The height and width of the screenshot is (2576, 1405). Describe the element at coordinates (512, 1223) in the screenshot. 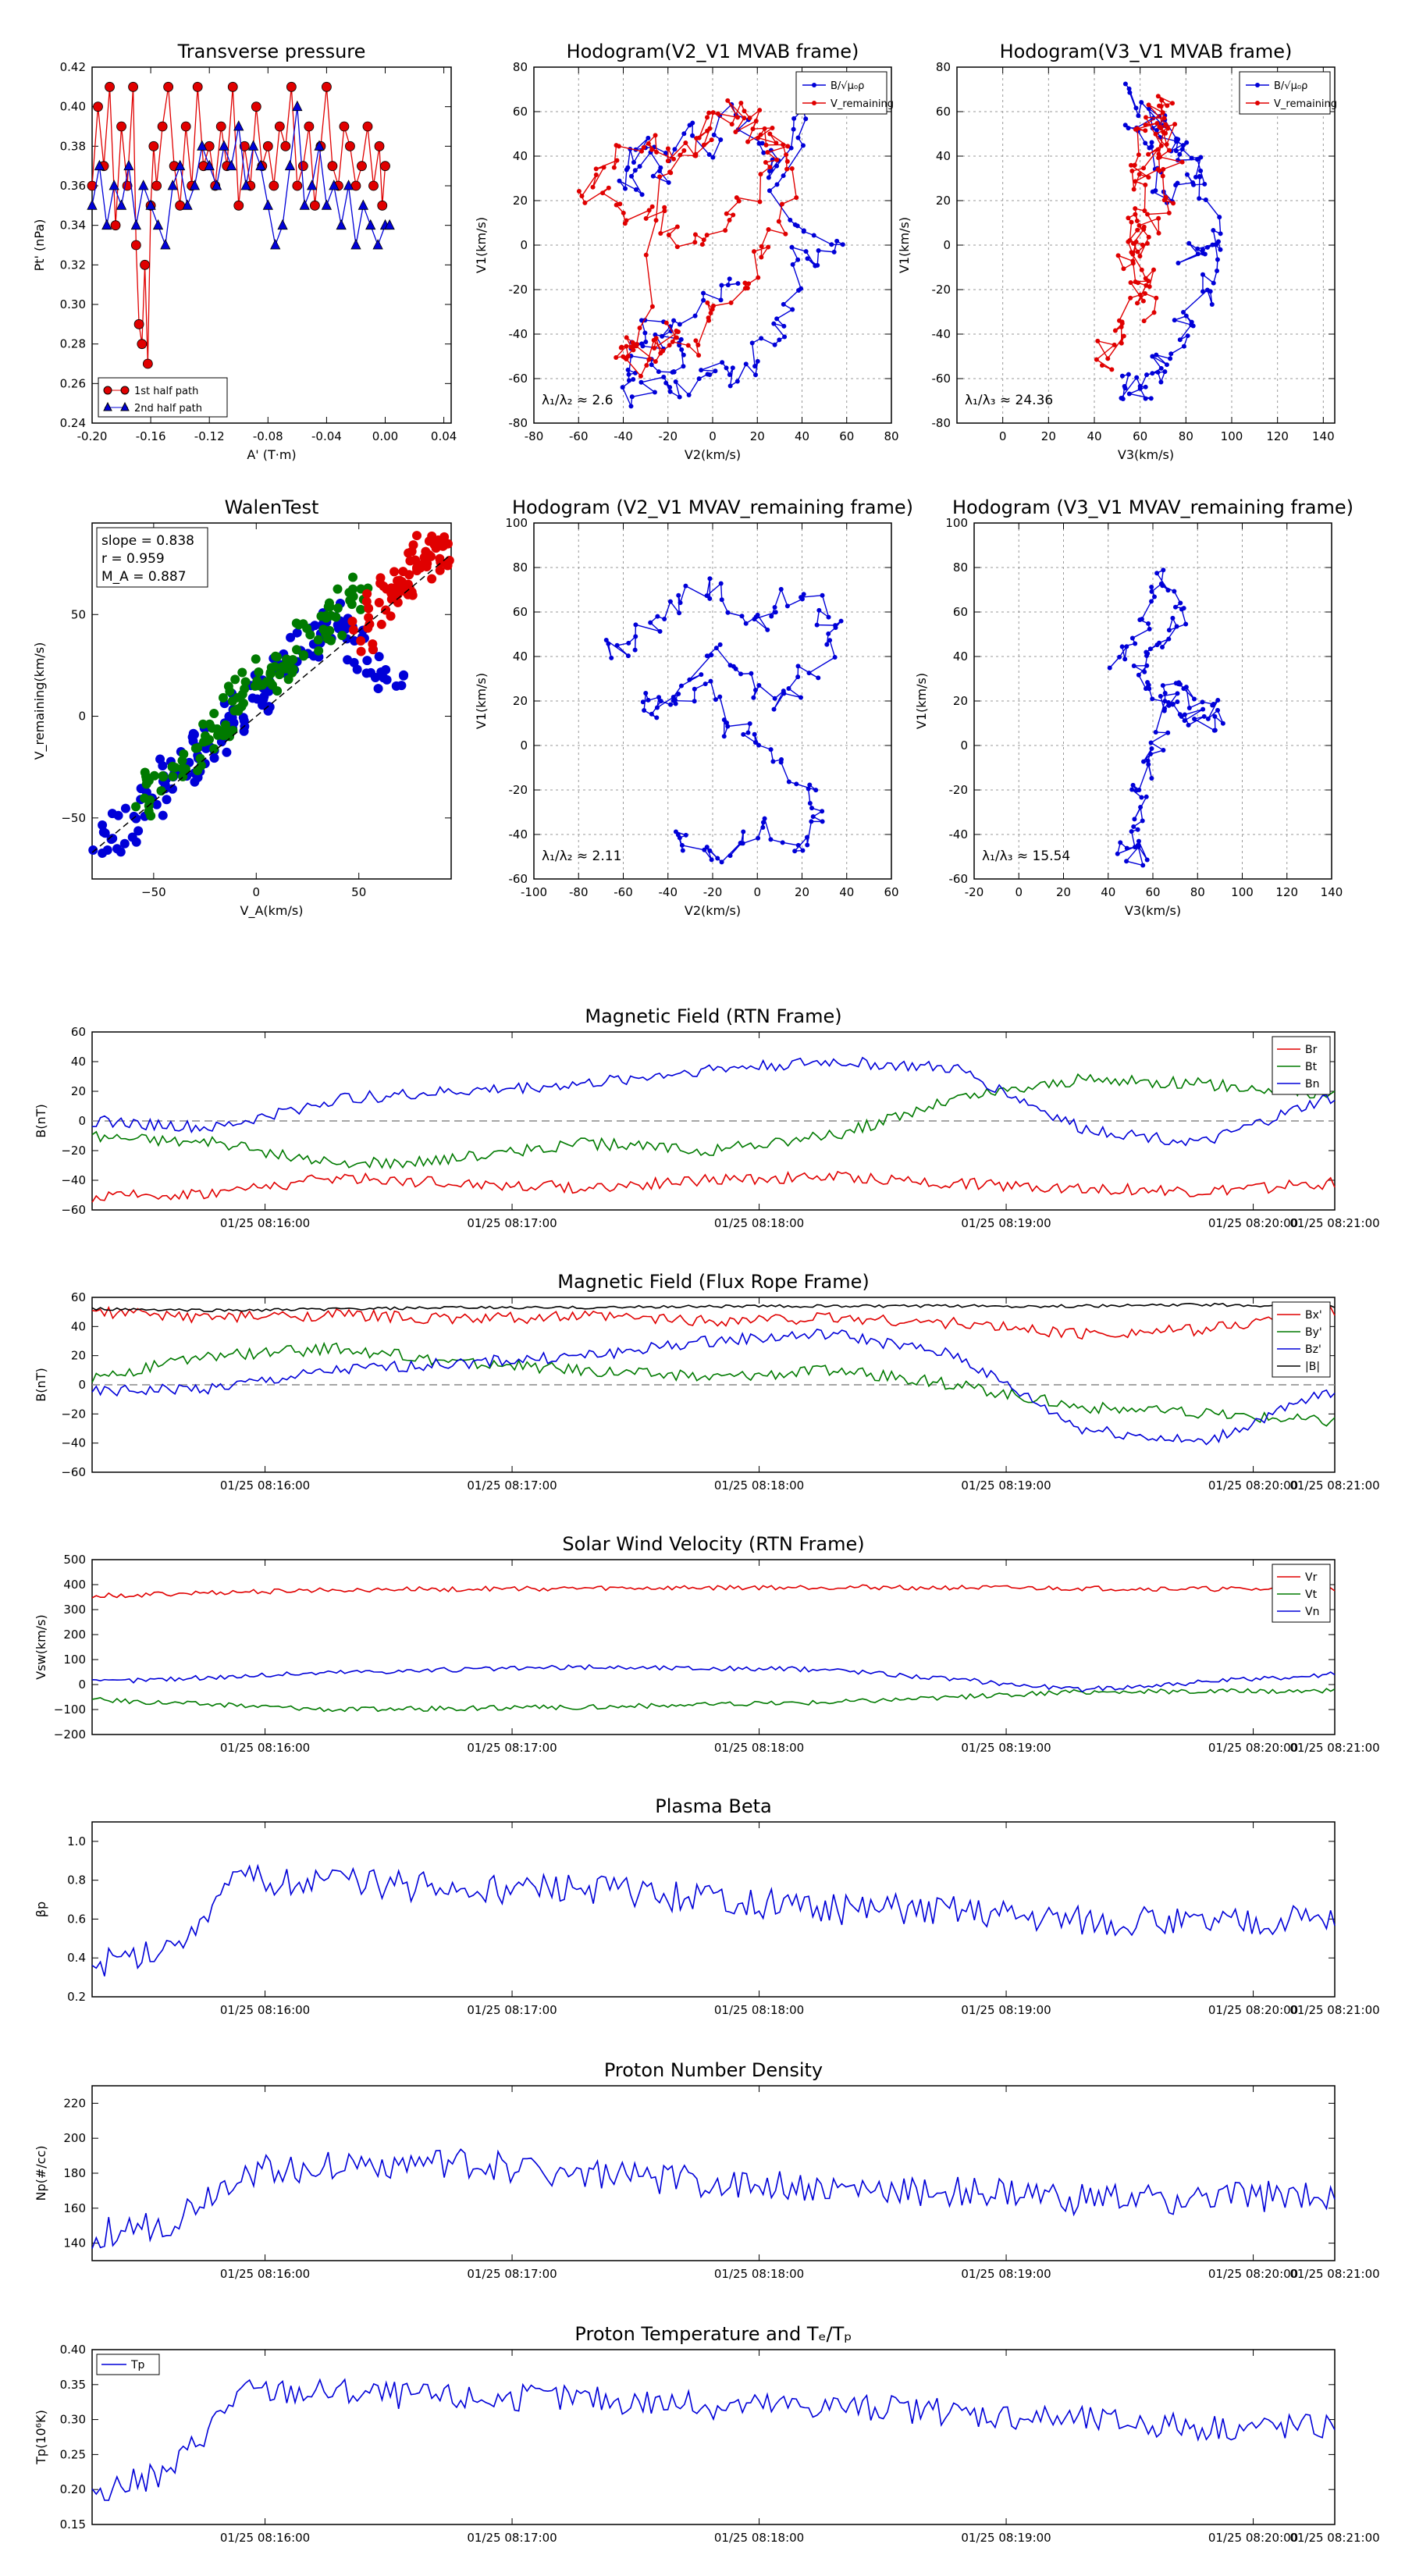

I see `x-tick-label: 01/25 08:17:00` at that location.